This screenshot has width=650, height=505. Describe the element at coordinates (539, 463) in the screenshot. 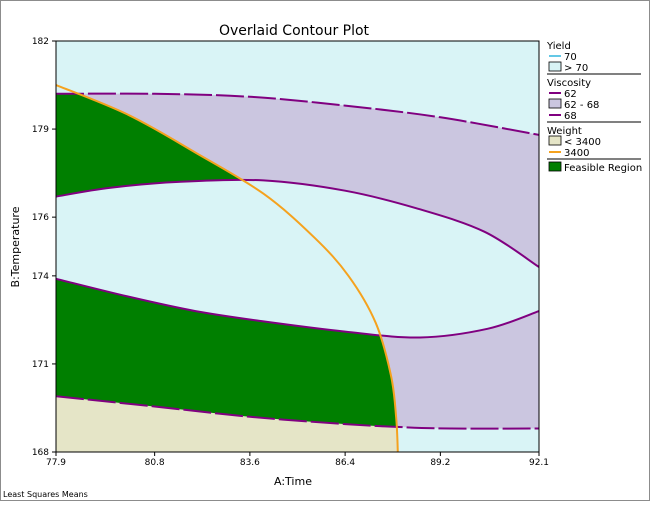

I see `x-tick-label: 92.1` at that location.